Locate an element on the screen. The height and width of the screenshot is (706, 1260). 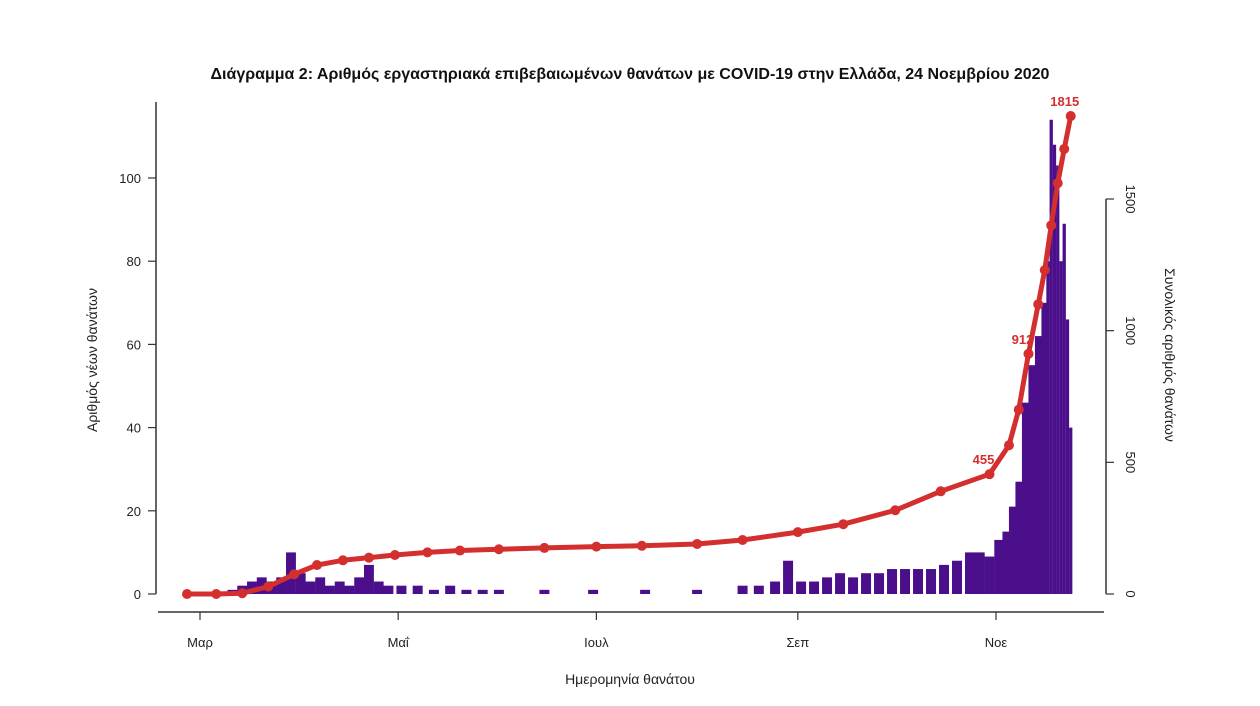
y2-tick-label: 500 is located at coordinates (1130, 462).